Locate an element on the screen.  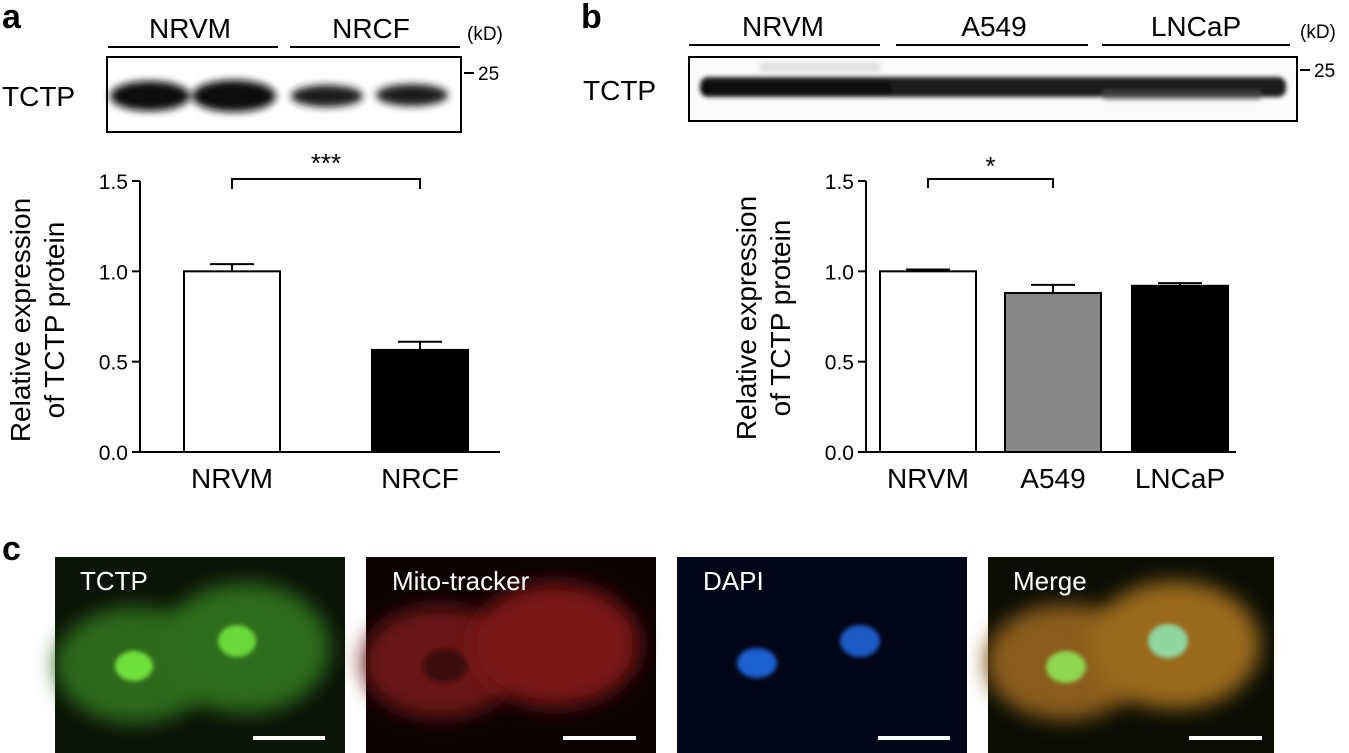
blot-b-marker: 25 is located at coordinates (1324, 71).